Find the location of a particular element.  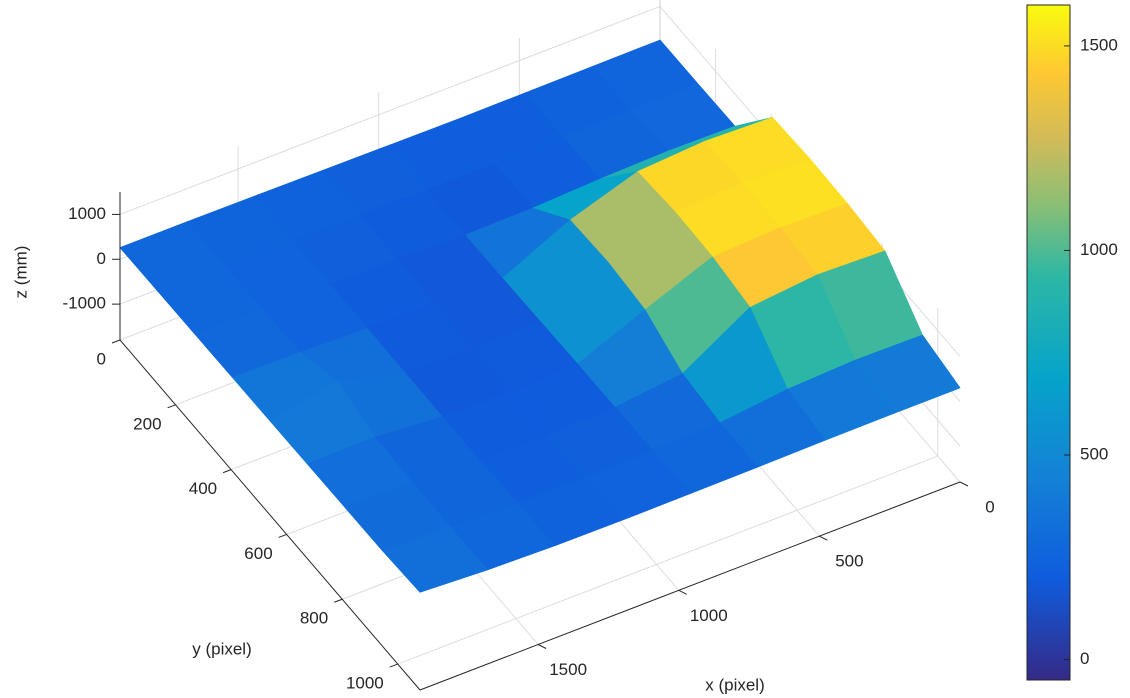

colorbar-tick-label: 500 is located at coordinates (1094, 453).